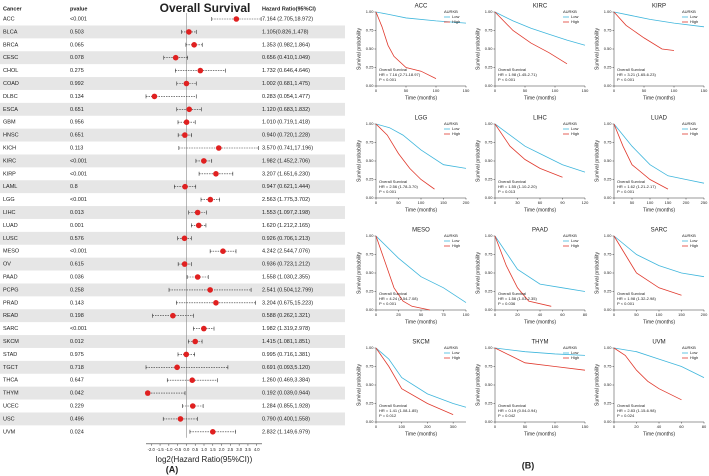 Image resolution: width=709 pixels, height=476 pixels. I want to click on hr-label: 4.242 (2.544,7.076), so click(286, 252).